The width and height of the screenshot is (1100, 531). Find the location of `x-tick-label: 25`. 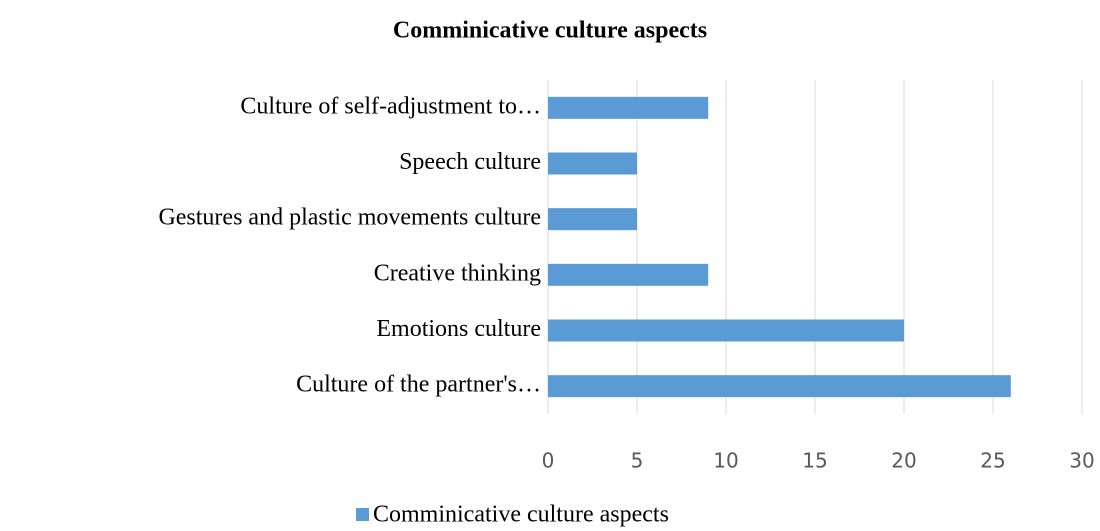

x-tick-label: 25 is located at coordinates (992, 461).